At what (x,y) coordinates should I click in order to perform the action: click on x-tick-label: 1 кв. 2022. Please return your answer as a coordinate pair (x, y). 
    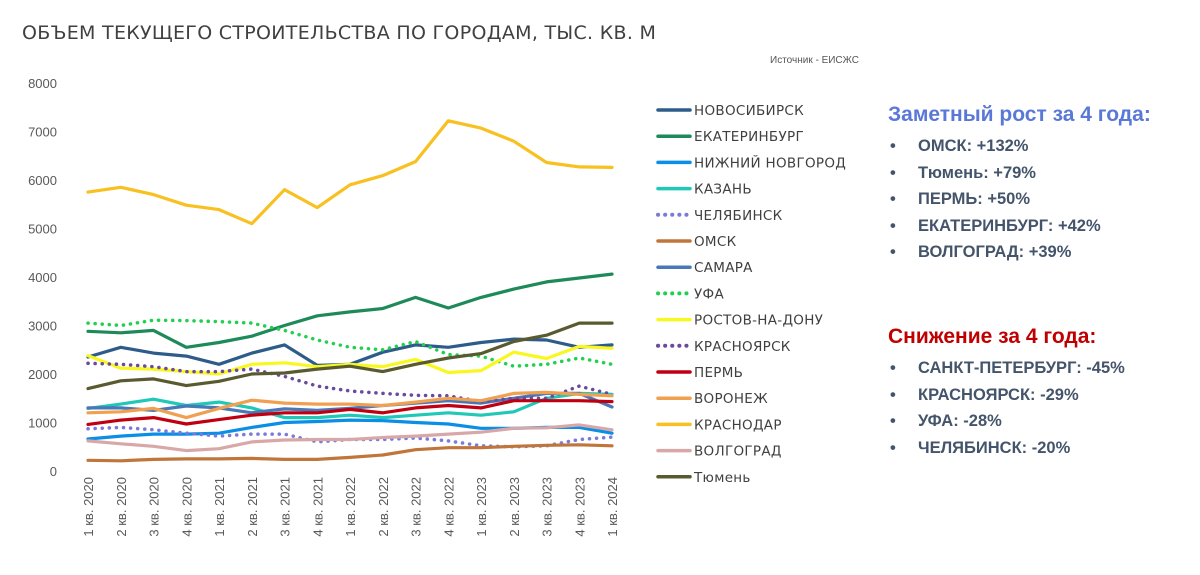
    Looking at the image, I should click on (350, 507).